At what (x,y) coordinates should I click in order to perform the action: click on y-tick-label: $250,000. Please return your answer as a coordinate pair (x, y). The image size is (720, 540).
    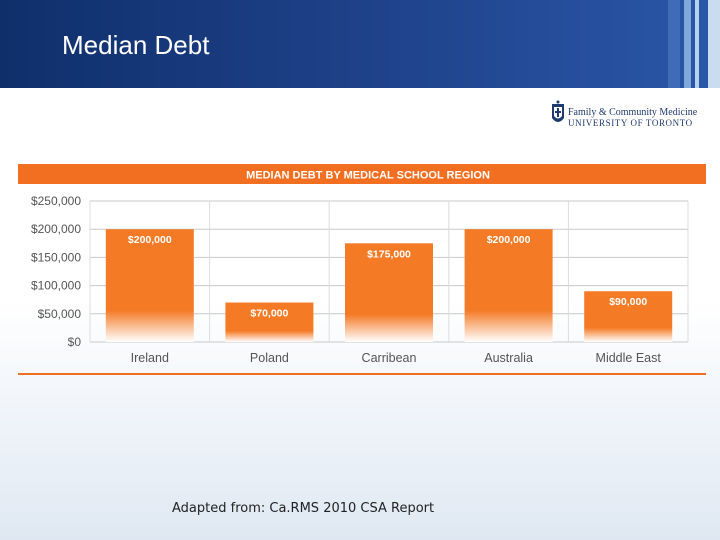
    Looking at the image, I should click on (56, 201).